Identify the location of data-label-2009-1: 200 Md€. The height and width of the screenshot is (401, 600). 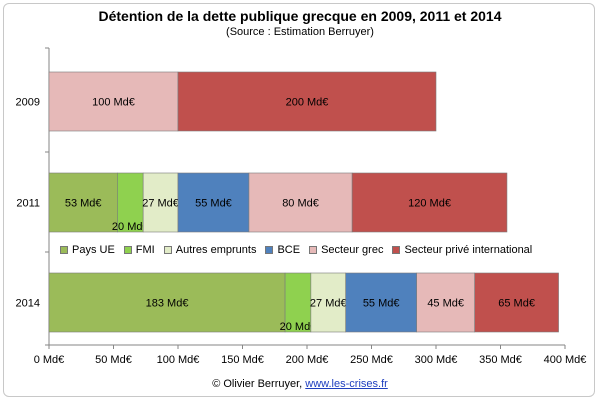
(307, 103).